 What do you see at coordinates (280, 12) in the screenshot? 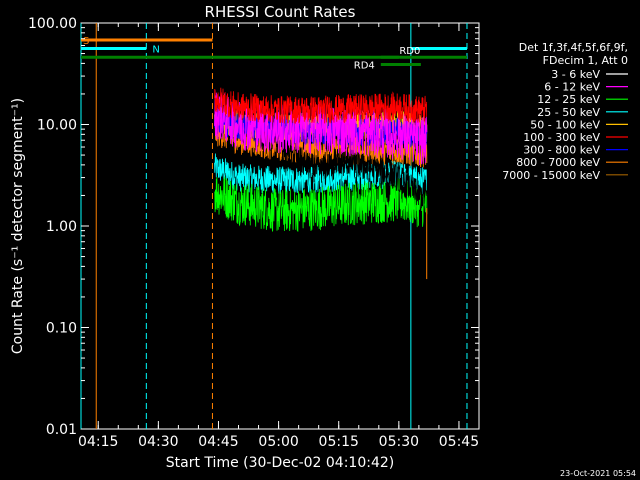
I see `chart-title: RHESSI Count Rates` at bounding box center [280, 12].